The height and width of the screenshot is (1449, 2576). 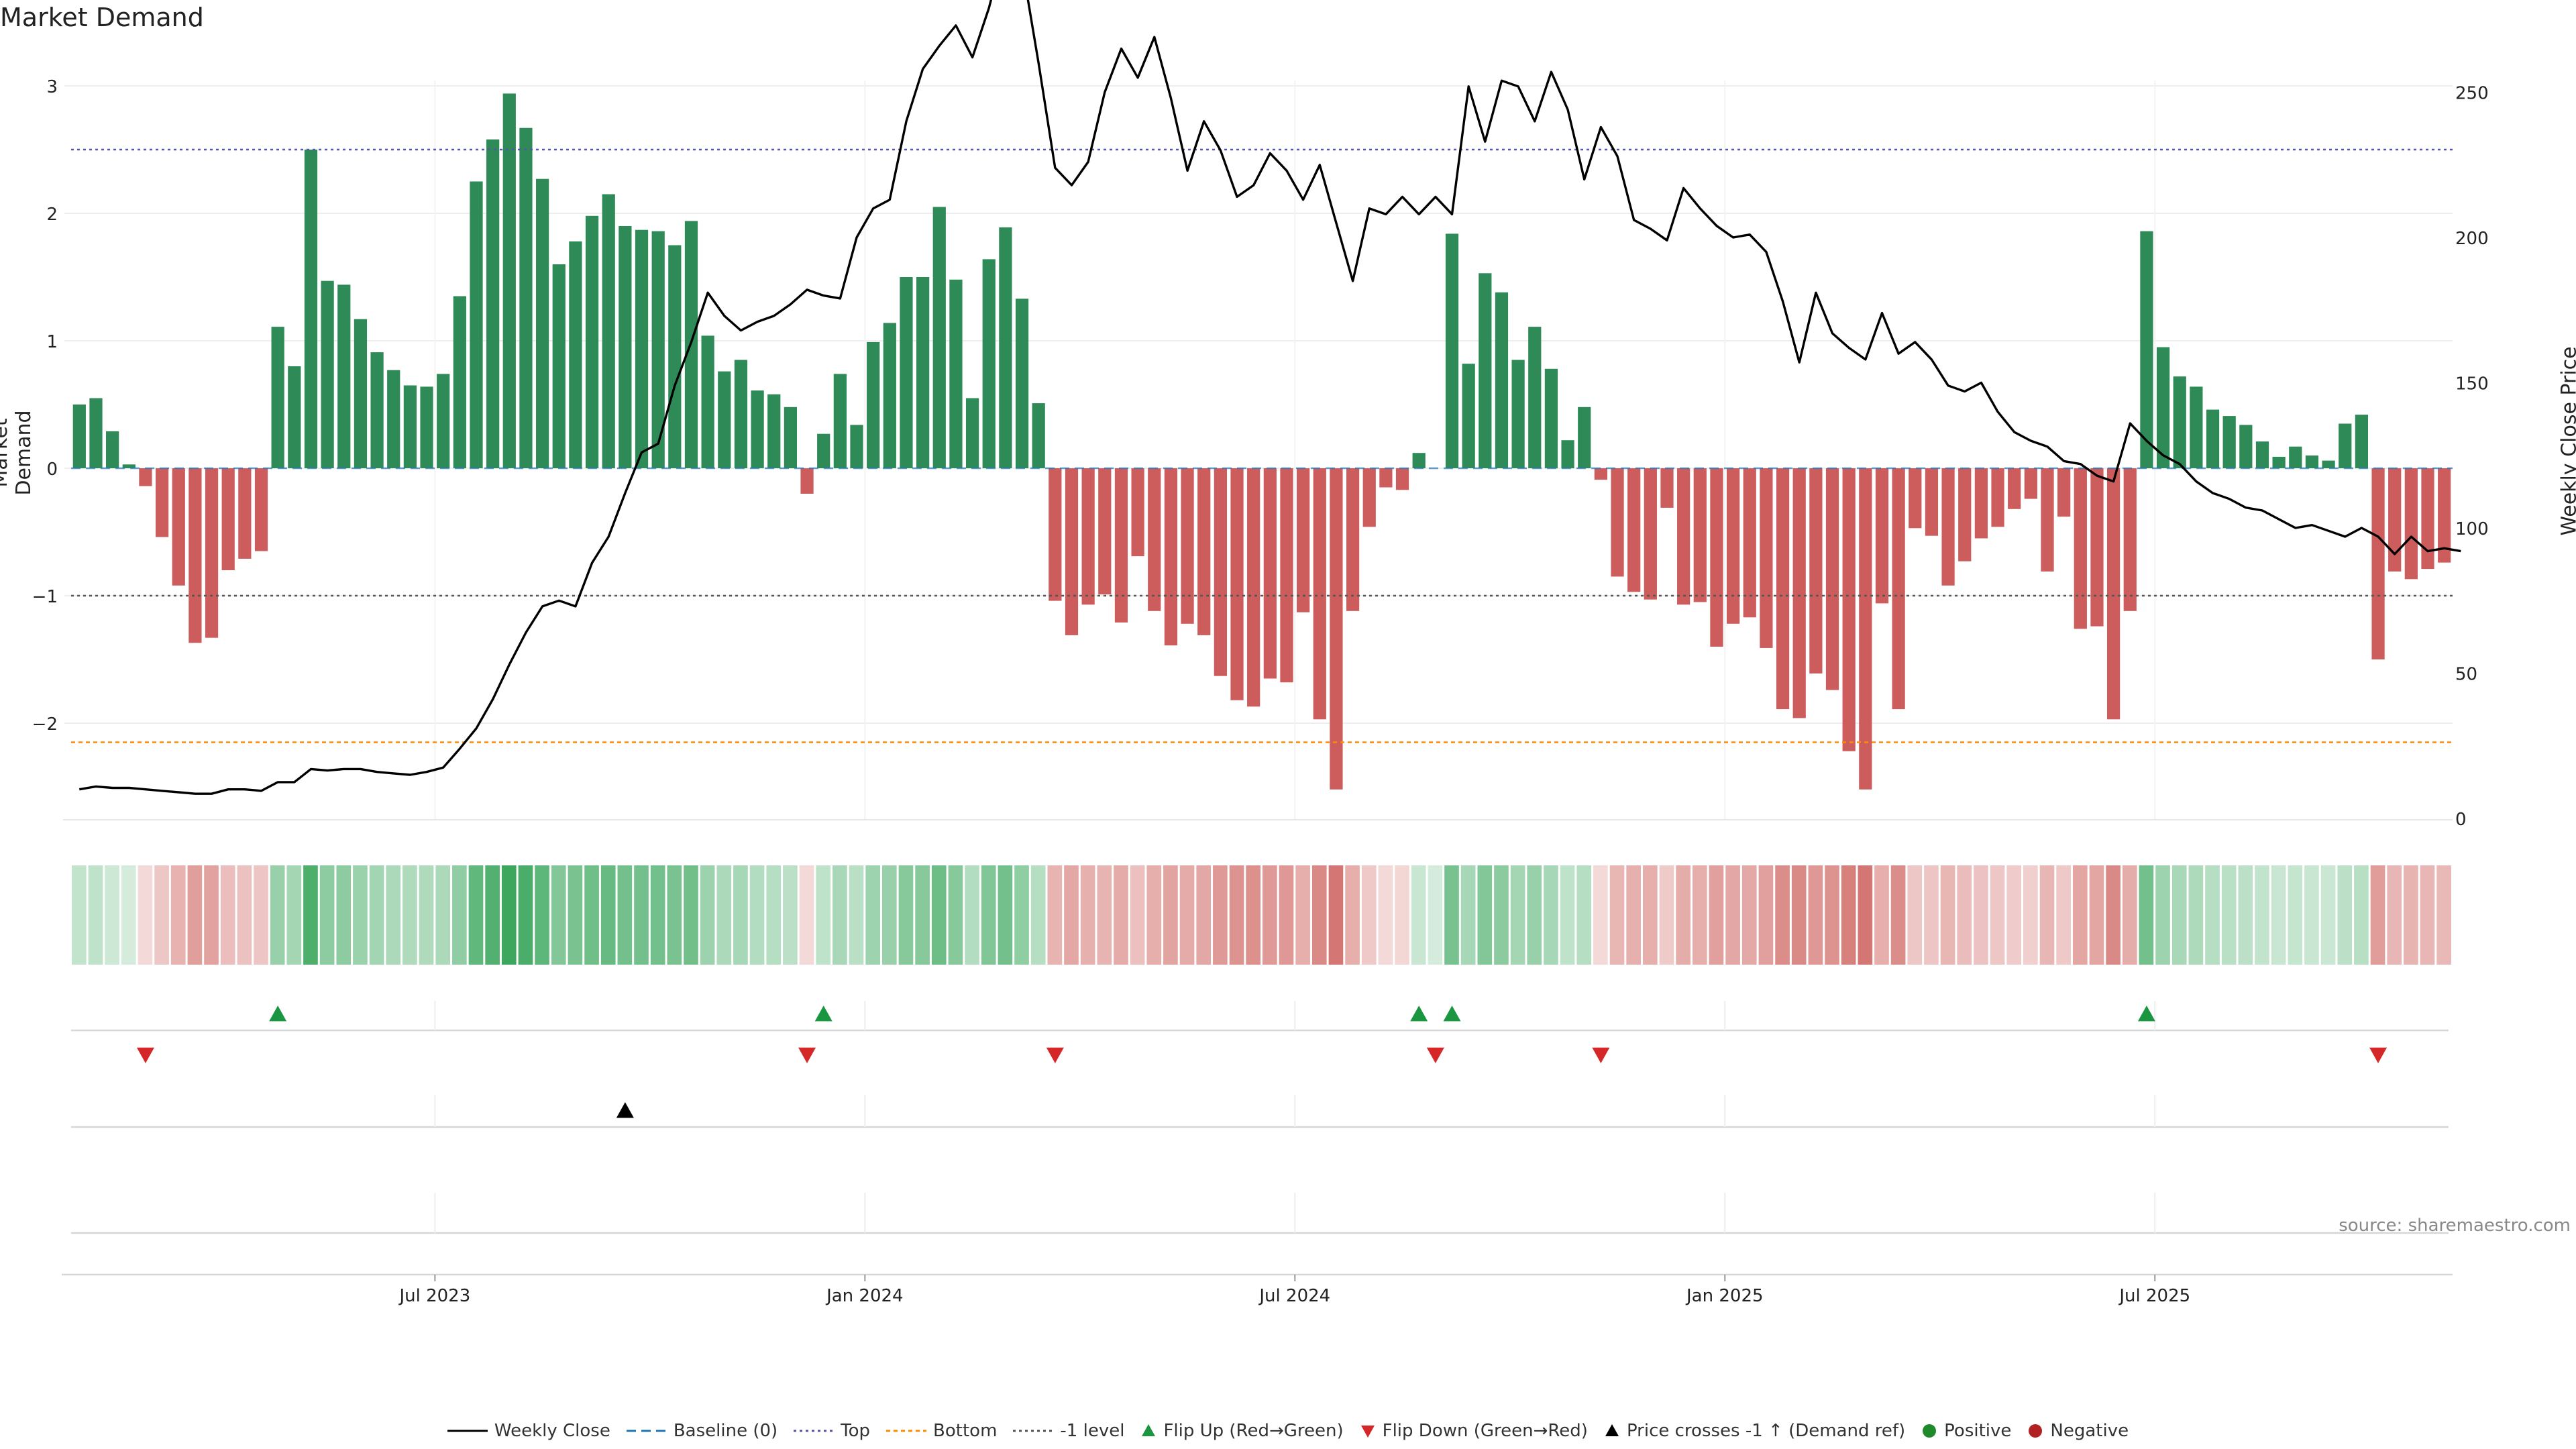 I want to click on right-tick-label: 50, so click(x=2466, y=675).